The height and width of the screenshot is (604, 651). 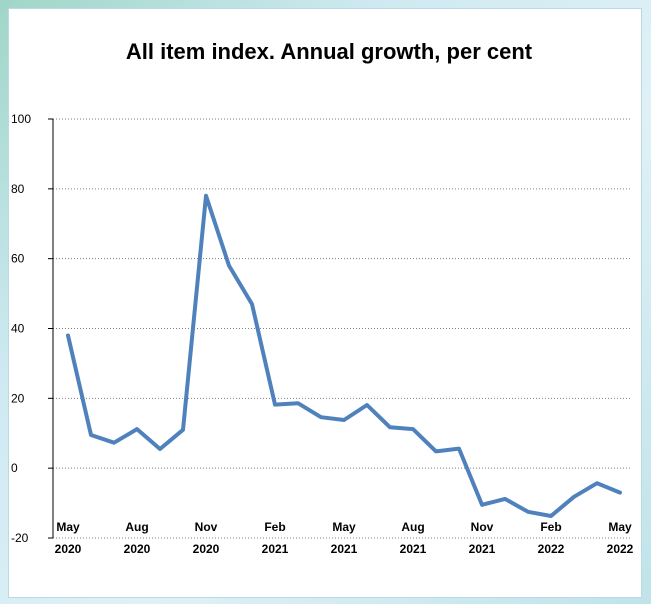 What do you see at coordinates (329, 51) in the screenshot?
I see `chart-title: All item index. Annual growth, per cent` at bounding box center [329, 51].